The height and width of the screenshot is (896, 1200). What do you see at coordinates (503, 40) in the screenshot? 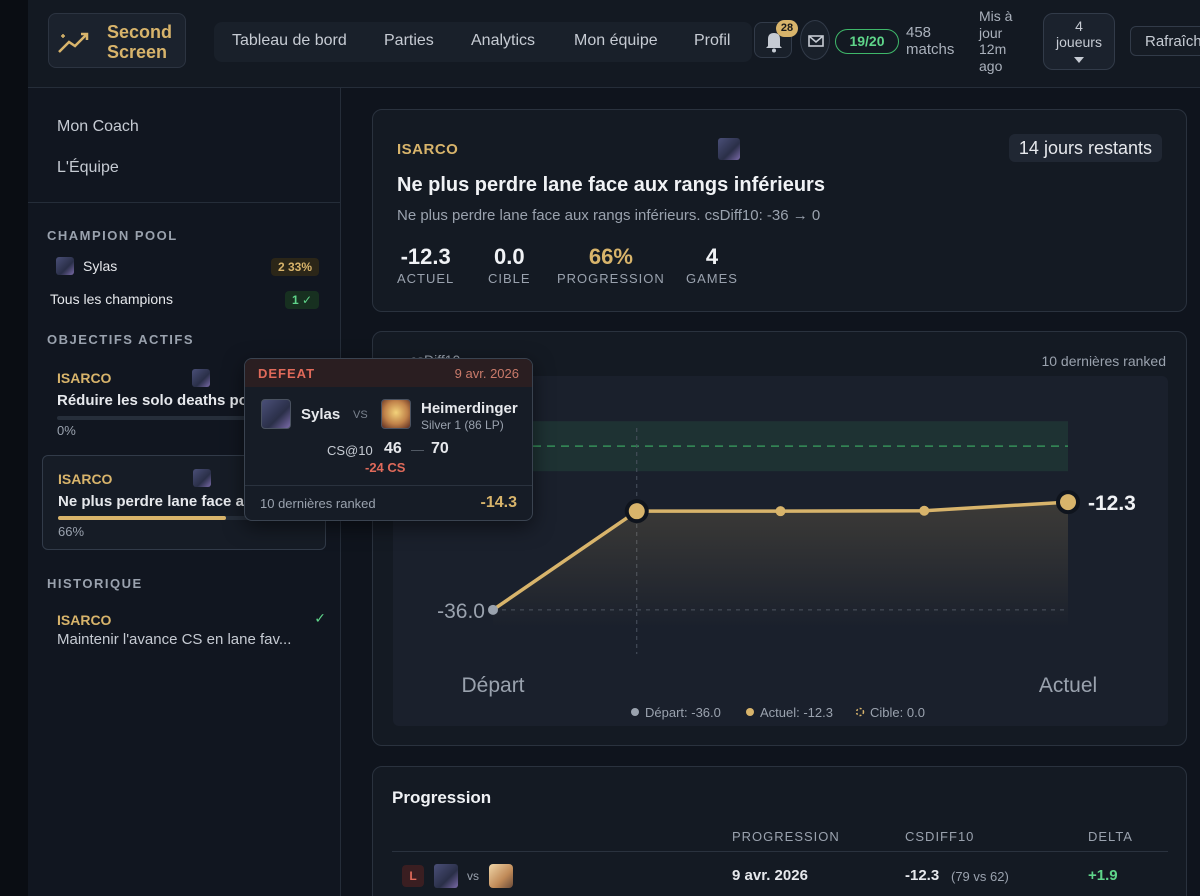
I see `nav-analytics: Analytics` at bounding box center [503, 40].